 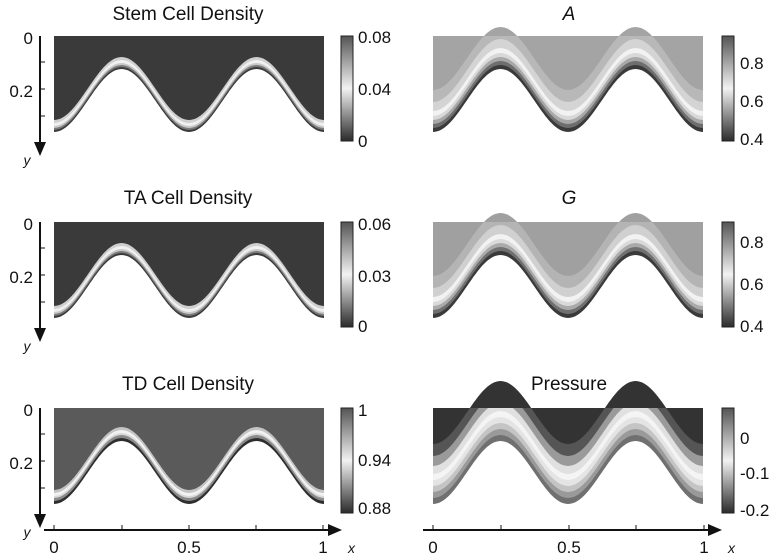 What do you see at coordinates (569, 14) in the screenshot?
I see `panel-title-A: A` at bounding box center [569, 14].